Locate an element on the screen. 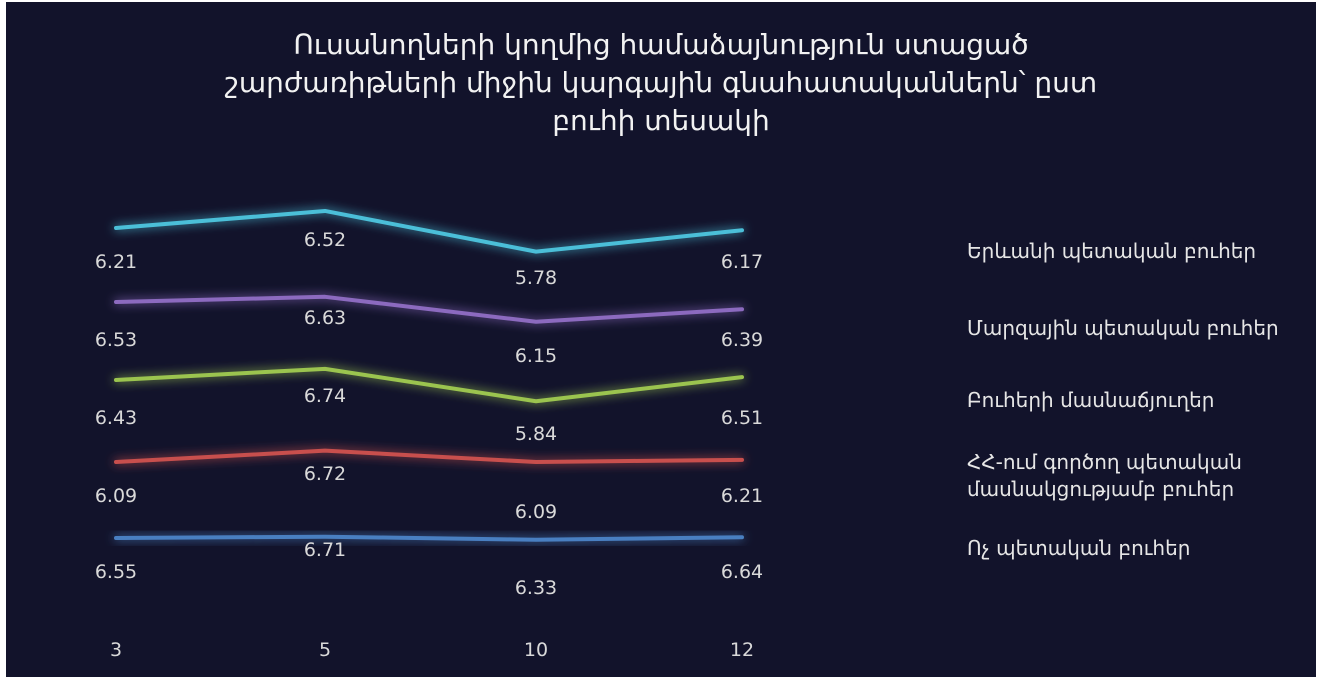  chart-title-line-3: բուհի տեսակի is located at coordinates (661, 120).